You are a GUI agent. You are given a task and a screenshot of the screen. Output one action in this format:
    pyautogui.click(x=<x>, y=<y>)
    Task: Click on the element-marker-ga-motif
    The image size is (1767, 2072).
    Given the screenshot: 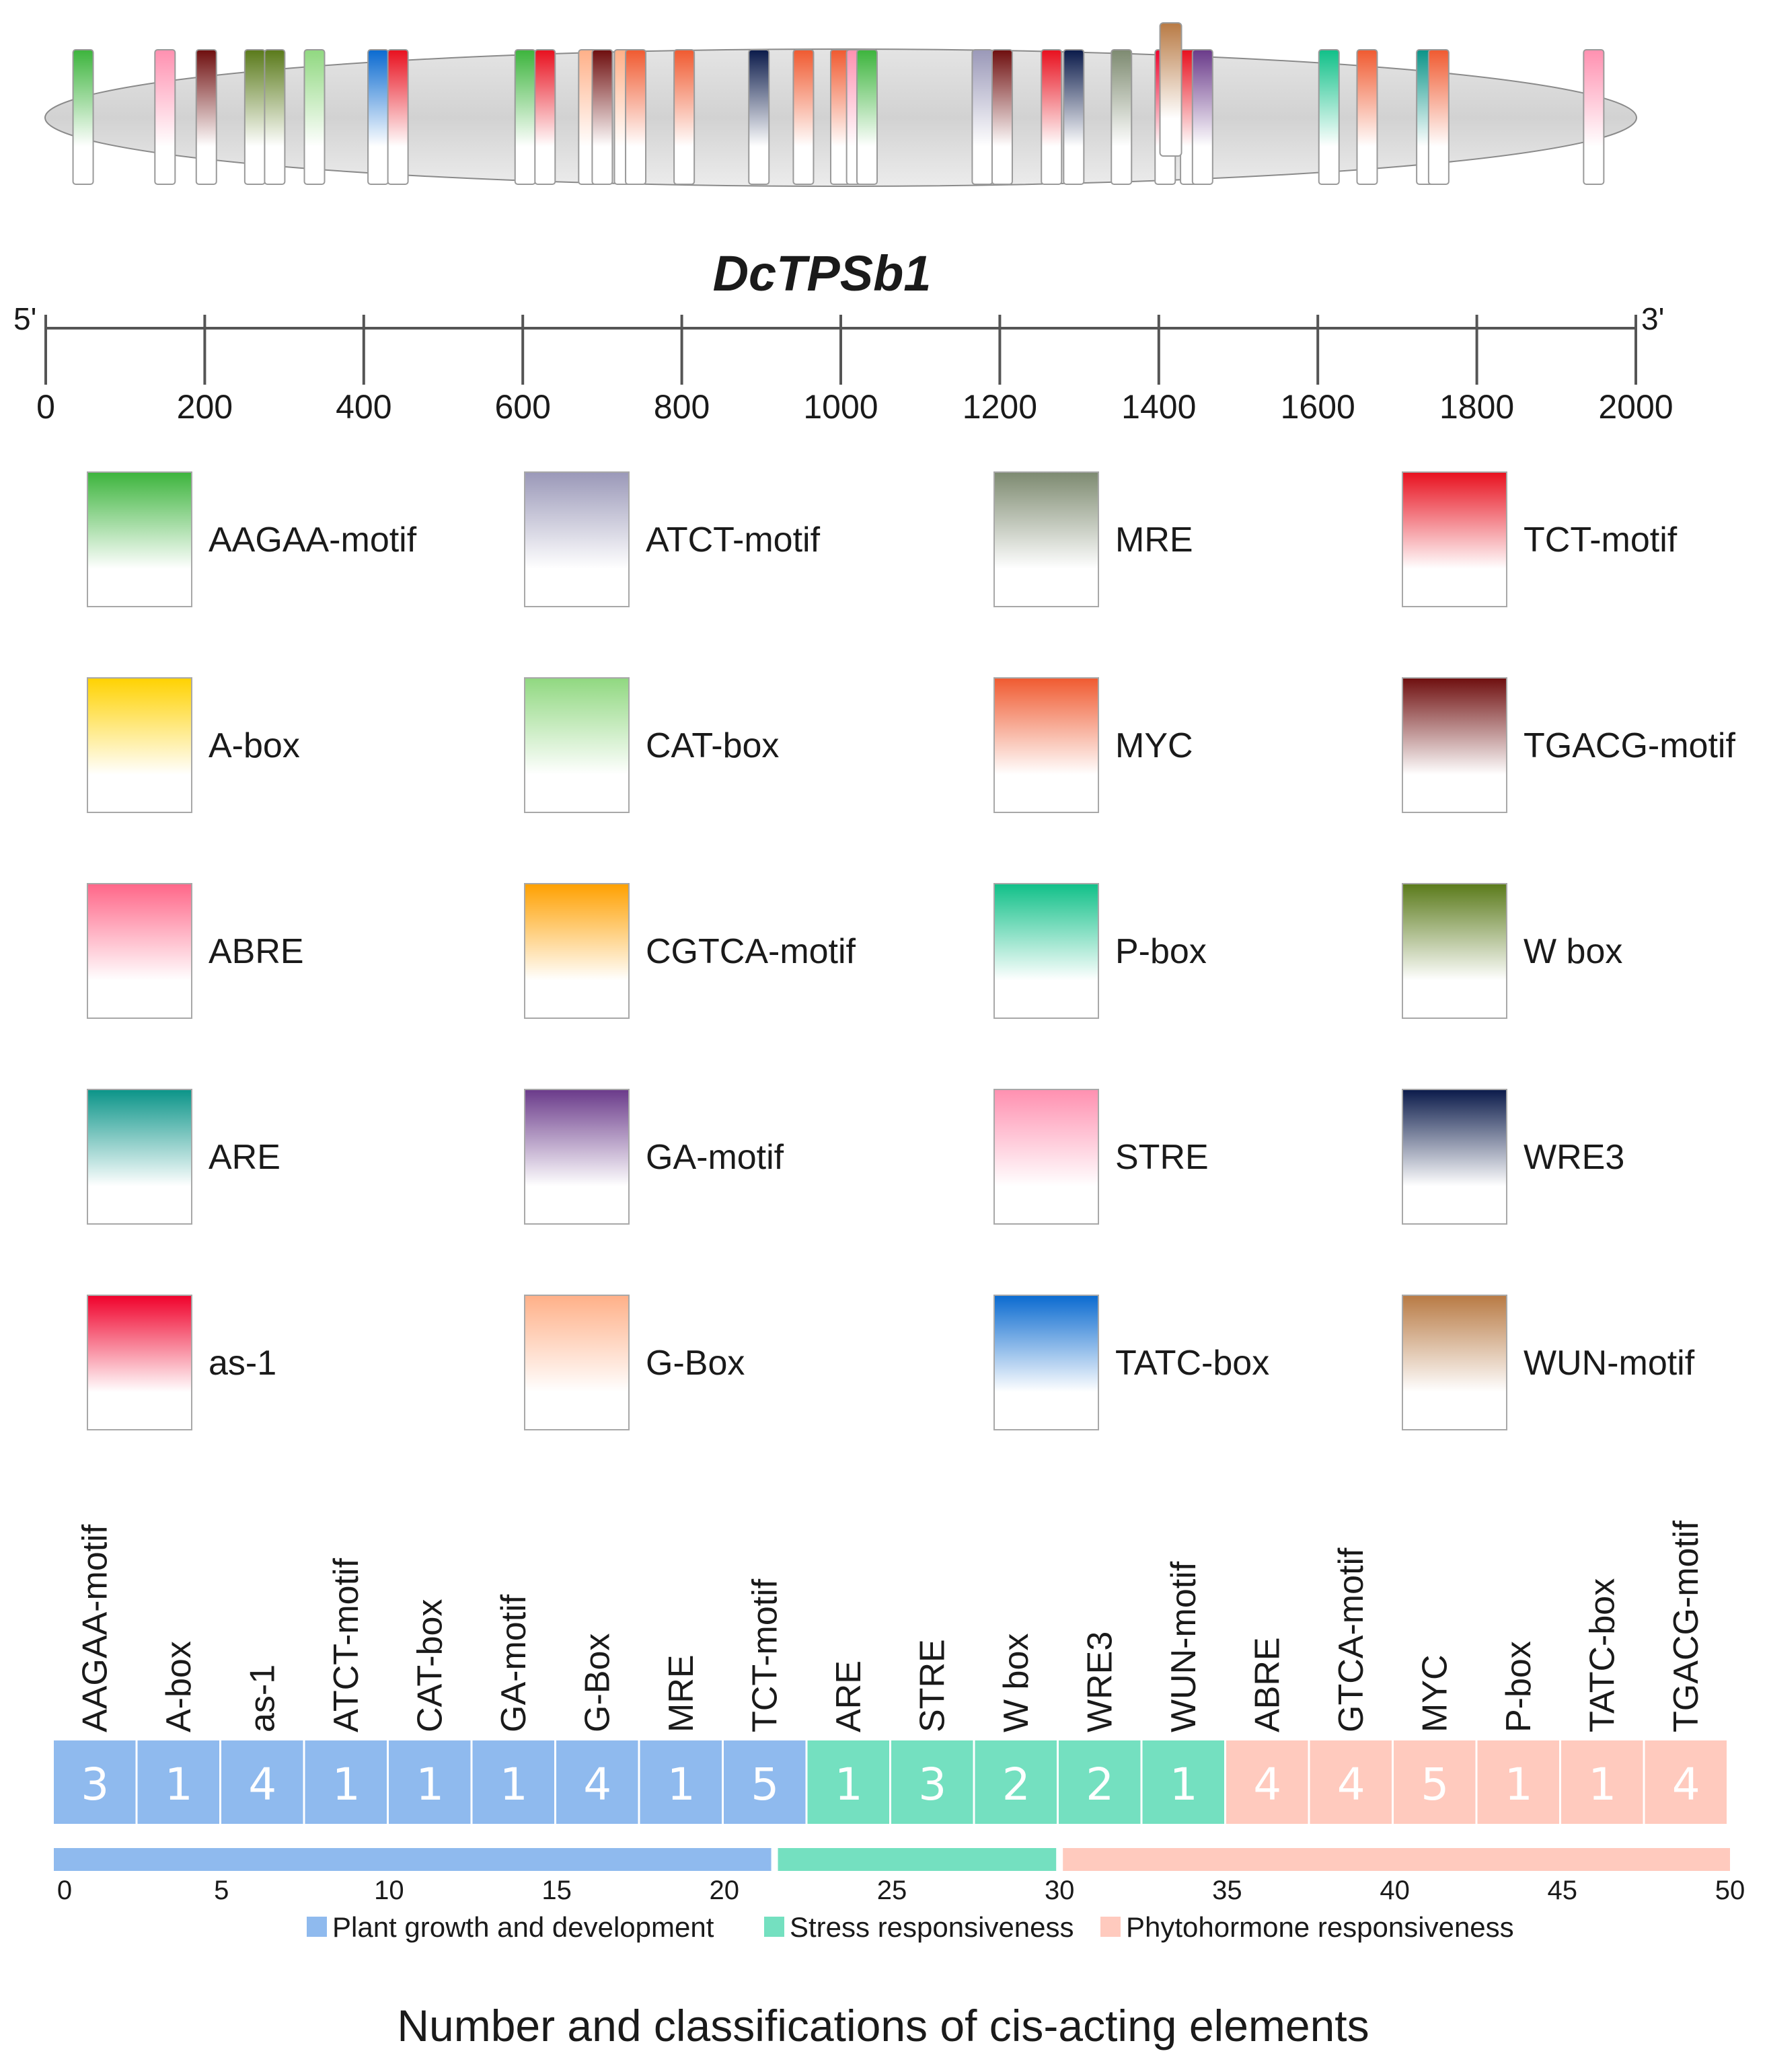 What is the action you would take?
    pyautogui.click(x=1203, y=117)
    